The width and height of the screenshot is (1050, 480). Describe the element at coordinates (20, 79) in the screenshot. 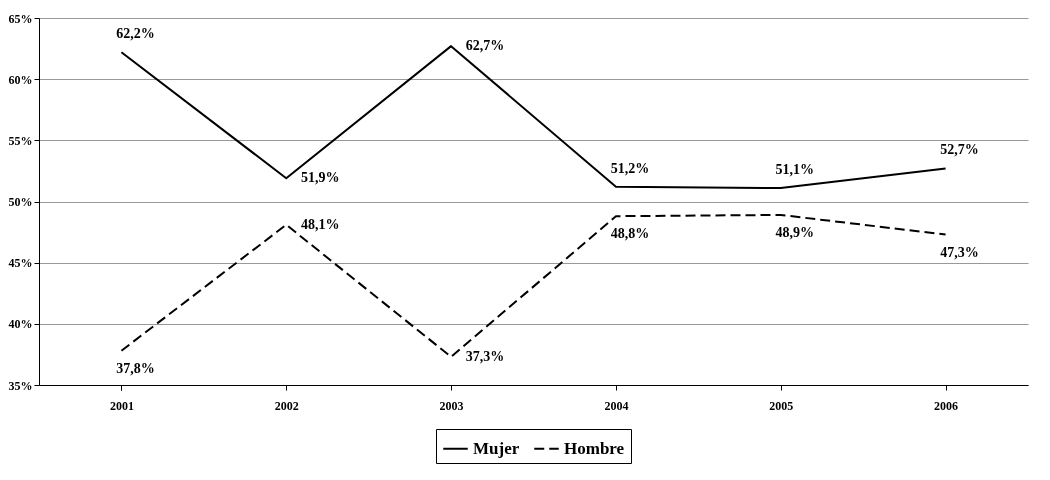

I see `y-tick-label: 60%` at that location.